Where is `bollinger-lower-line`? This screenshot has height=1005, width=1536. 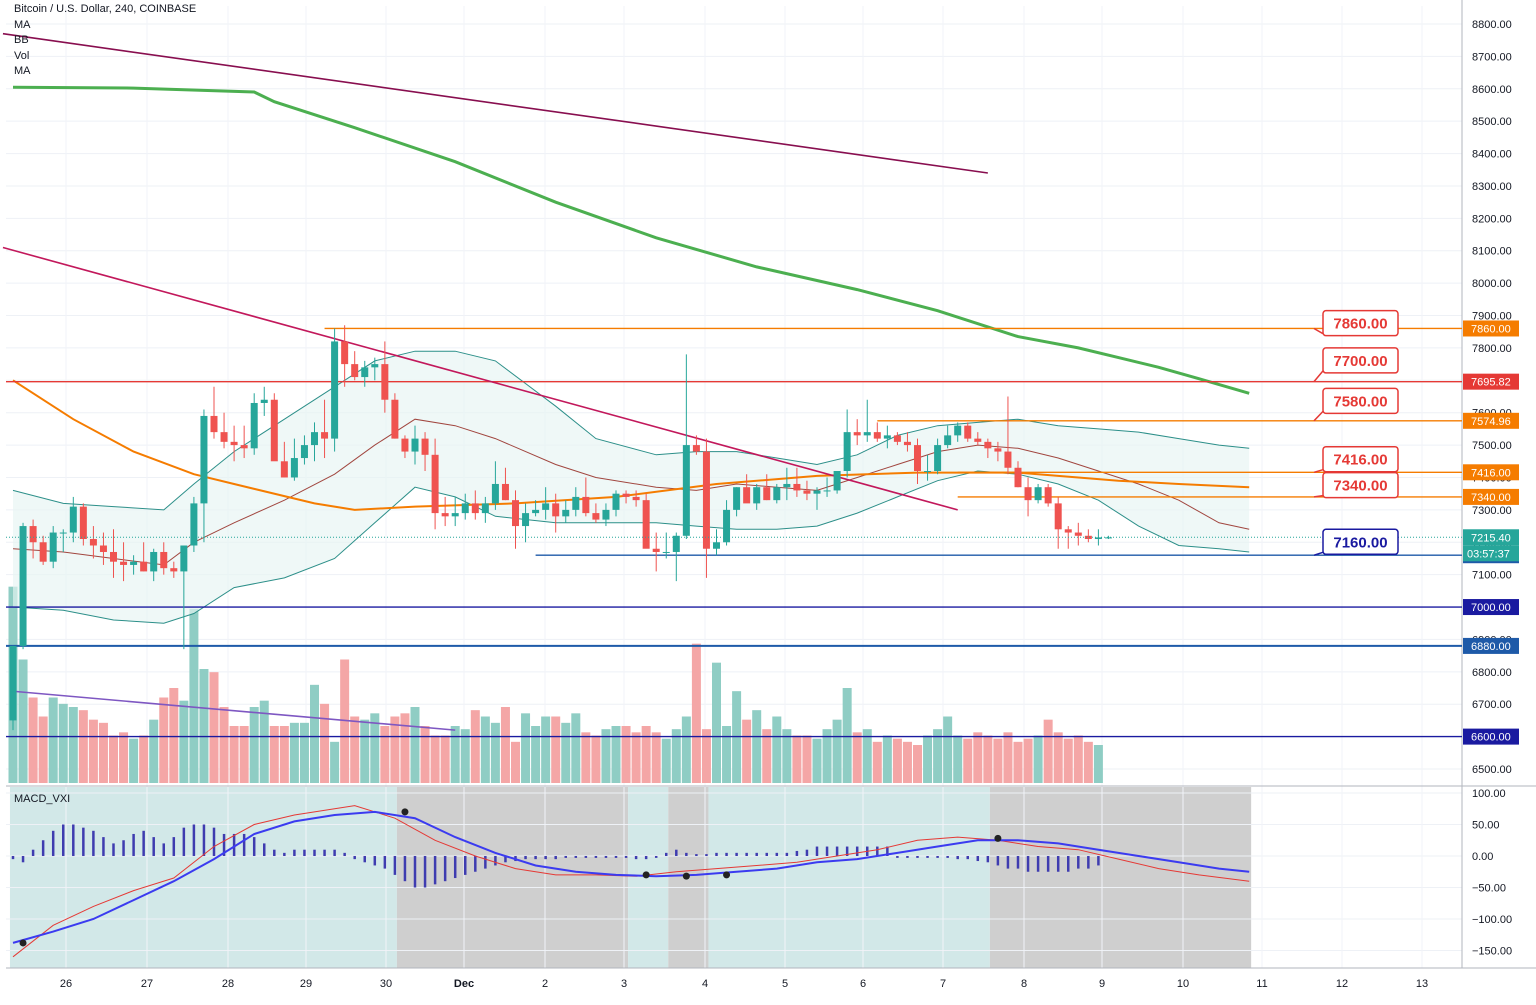
bollinger-lower-line is located at coordinates (631, 547).